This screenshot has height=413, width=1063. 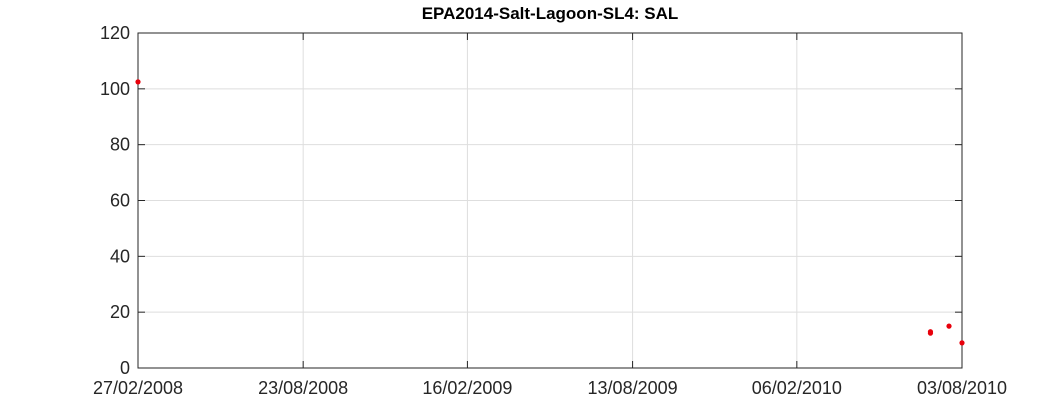 What do you see at coordinates (120, 256) in the screenshot?
I see `y-tick-label: 40` at bounding box center [120, 256].